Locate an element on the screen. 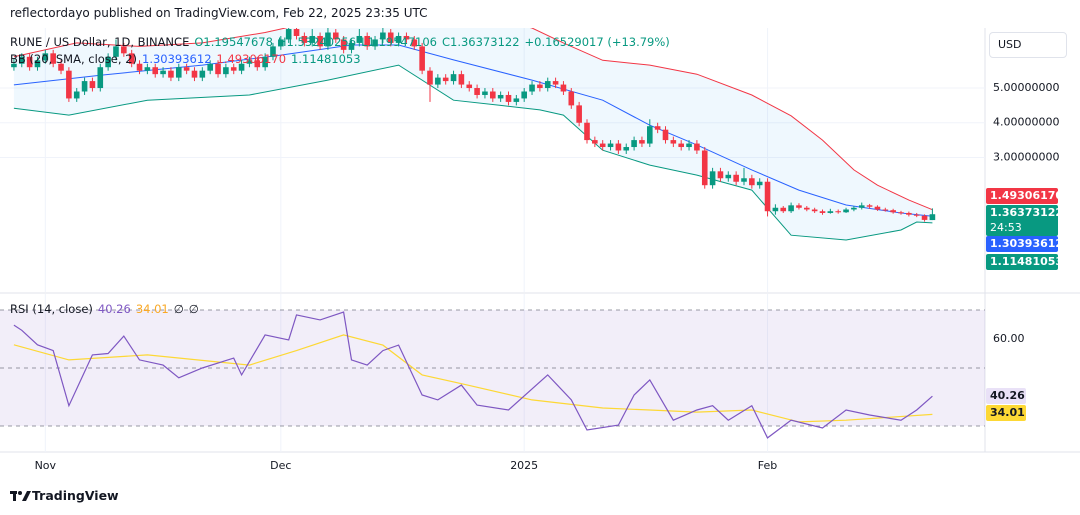 The width and height of the screenshot is (1080, 515). bb-basis-tag-bg is located at coordinates (1022, 244).